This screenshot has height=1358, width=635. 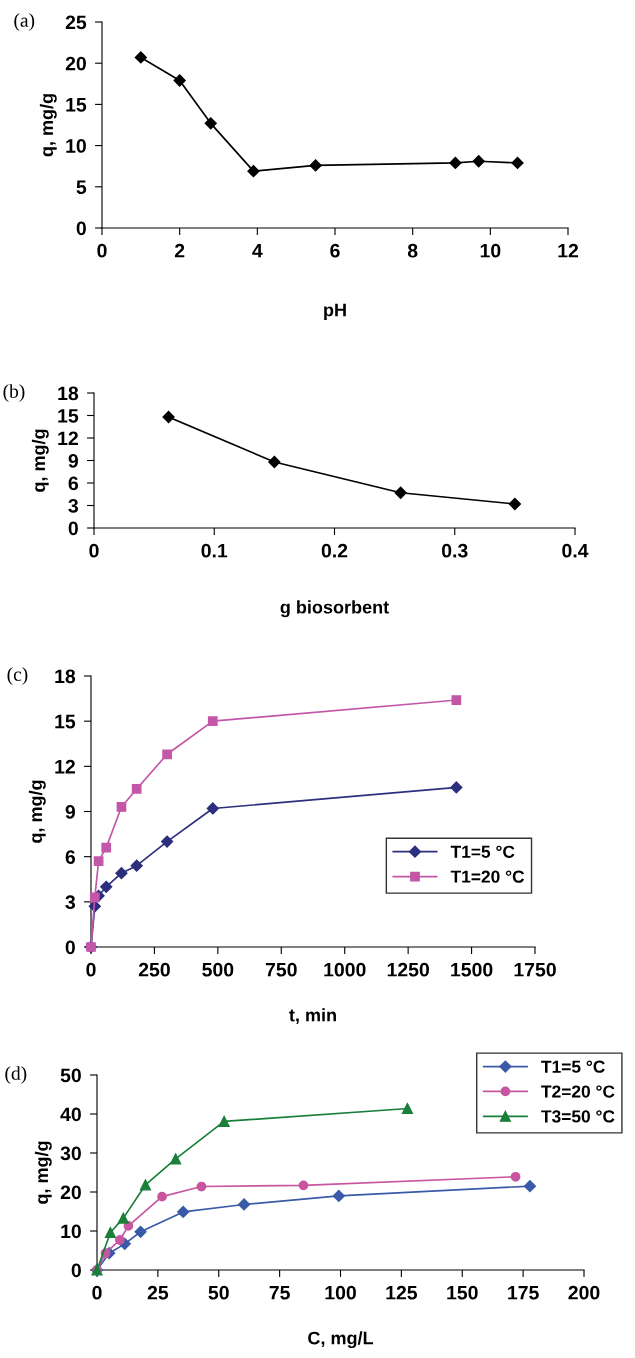 I want to click on y-tick-label: 5, so click(x=81, y=187).